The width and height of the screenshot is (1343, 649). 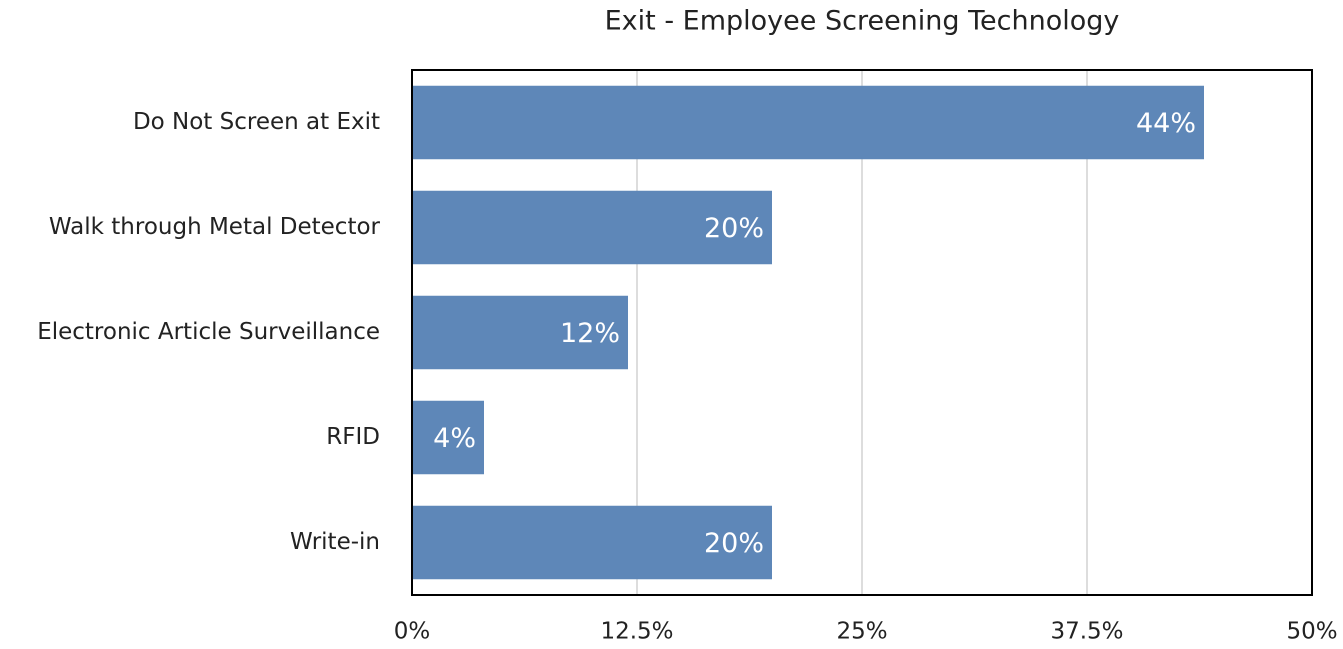 What do you see at coordinates (1166, 123) in the screenshot?
I see `data-label: 44%` at bounding box center [1166, 123].